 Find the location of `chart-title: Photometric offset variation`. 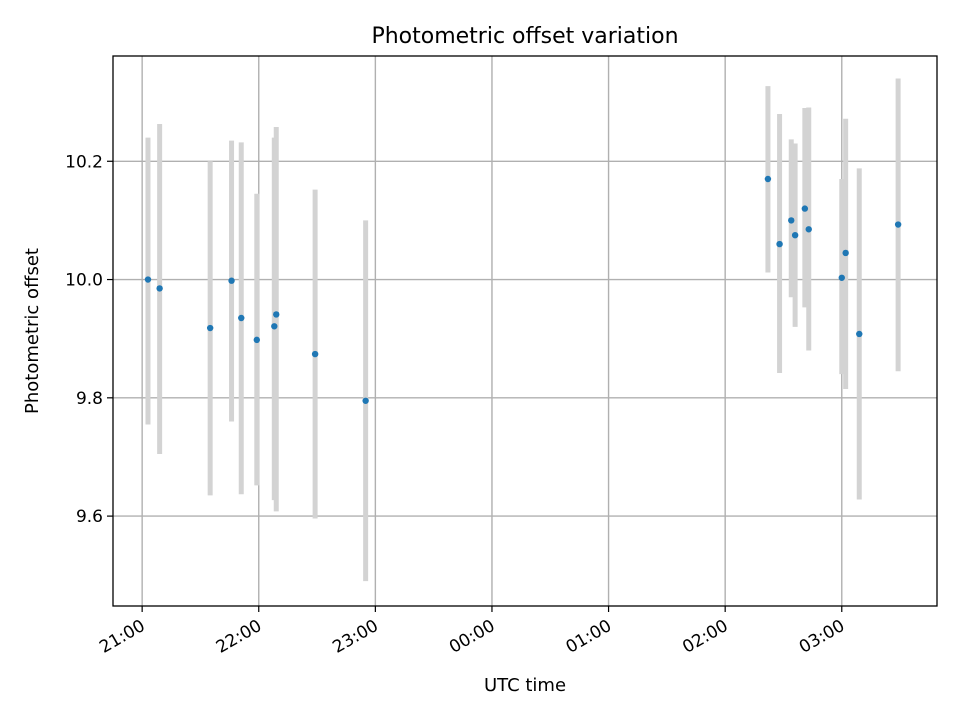

chart-title: Photometric offset variation is located at coordinates (524, 36).